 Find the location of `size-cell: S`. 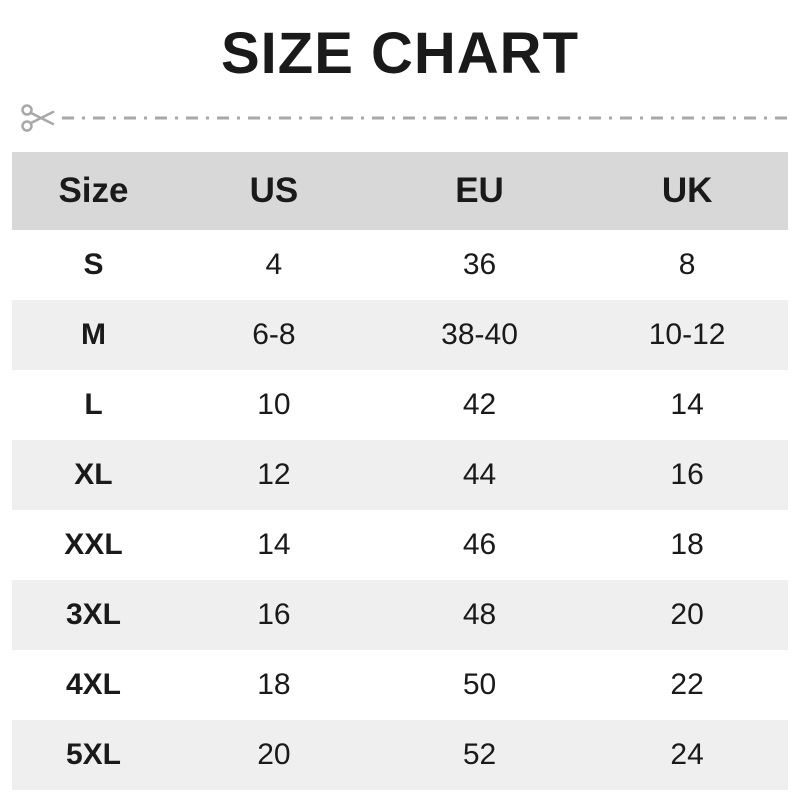

size-cell: S is located at coordinates (93, 264).